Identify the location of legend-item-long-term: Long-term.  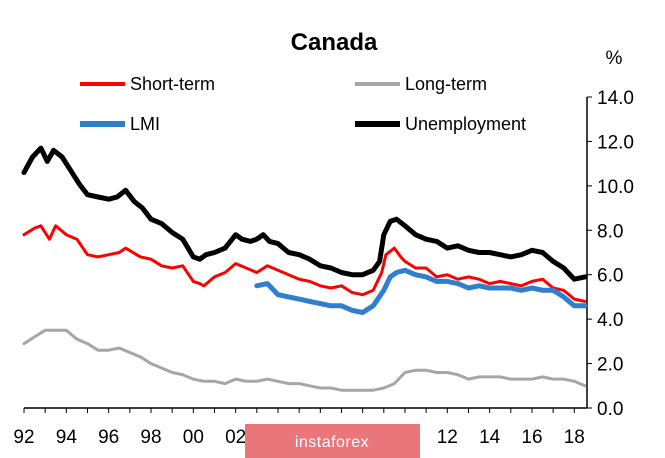
(421, 84).